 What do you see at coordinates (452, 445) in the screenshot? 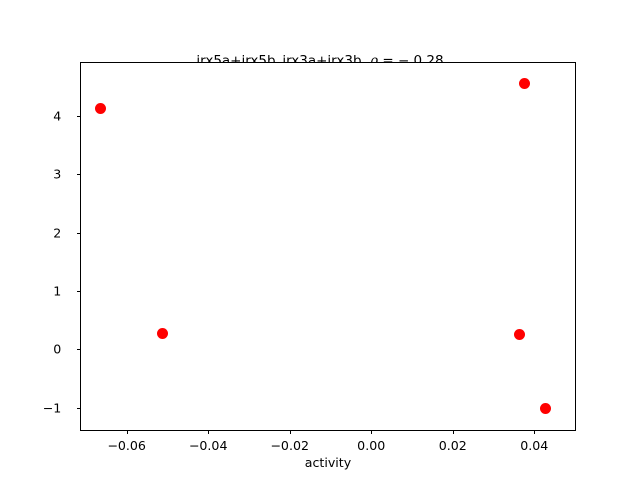
I see `x-tick-label: 0.02` at bounding box center [452, 445].